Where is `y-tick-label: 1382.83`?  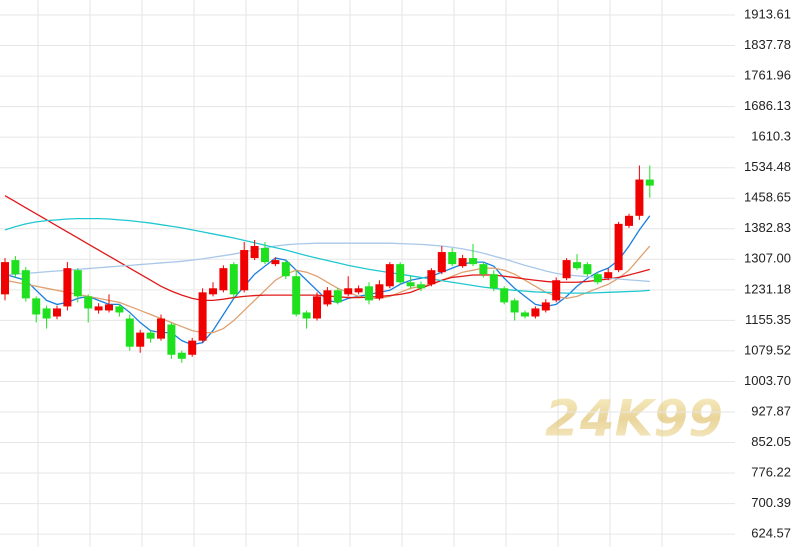
y-tick-label: 1382.83 is located at coordinates (767, 227).